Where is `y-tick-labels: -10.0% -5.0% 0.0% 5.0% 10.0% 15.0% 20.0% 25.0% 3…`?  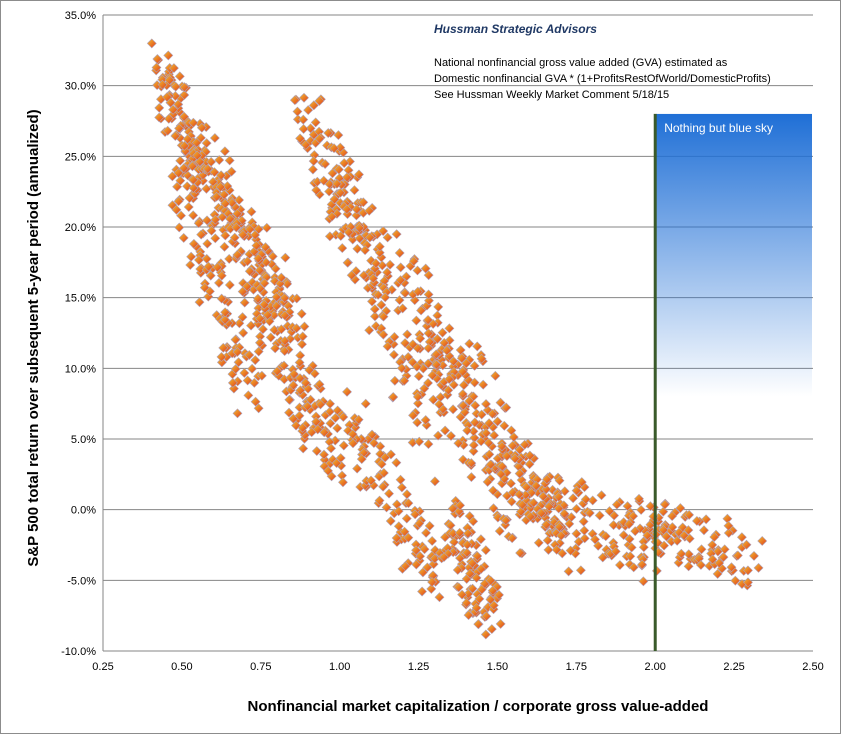 y-tick-labels: -10.0% -5.0% 0.0% 5.0% 10.0% 15.0% 20.0% 25.0% 3… is located at coordinates (78, 334).